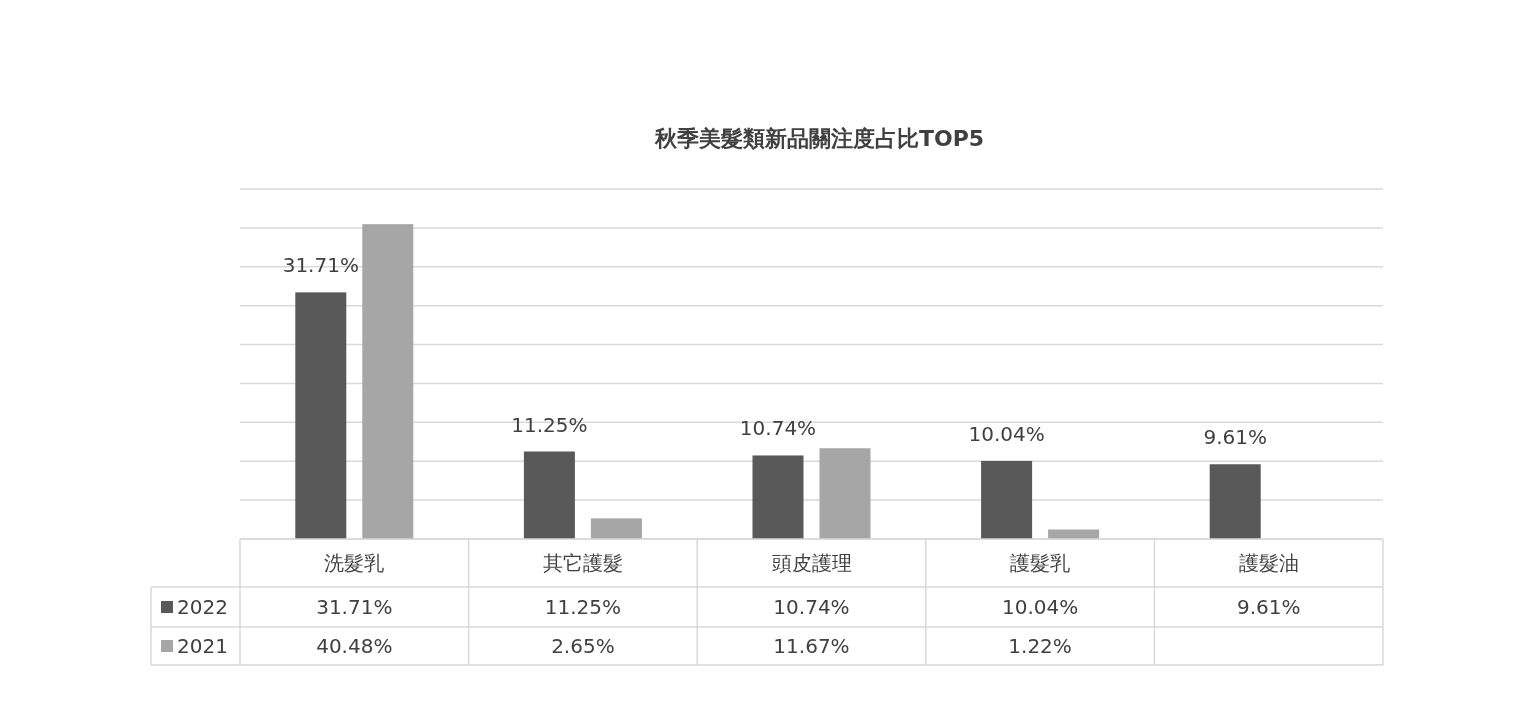 Image resolution: width=1536 pixels, height=716 pixels. I want to click on data-label: 40.48%, so click(354, 646).